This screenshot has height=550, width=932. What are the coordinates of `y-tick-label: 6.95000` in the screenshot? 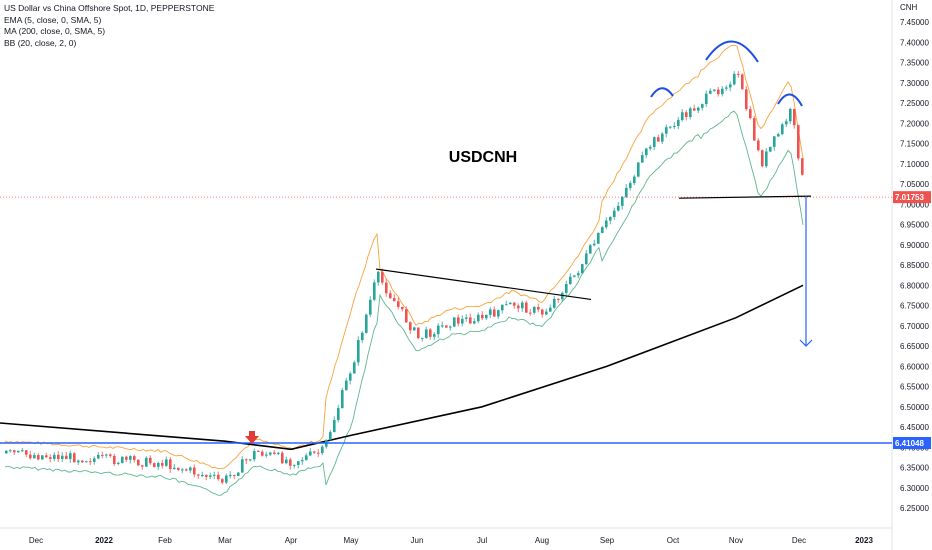 It's located at (914, 225).